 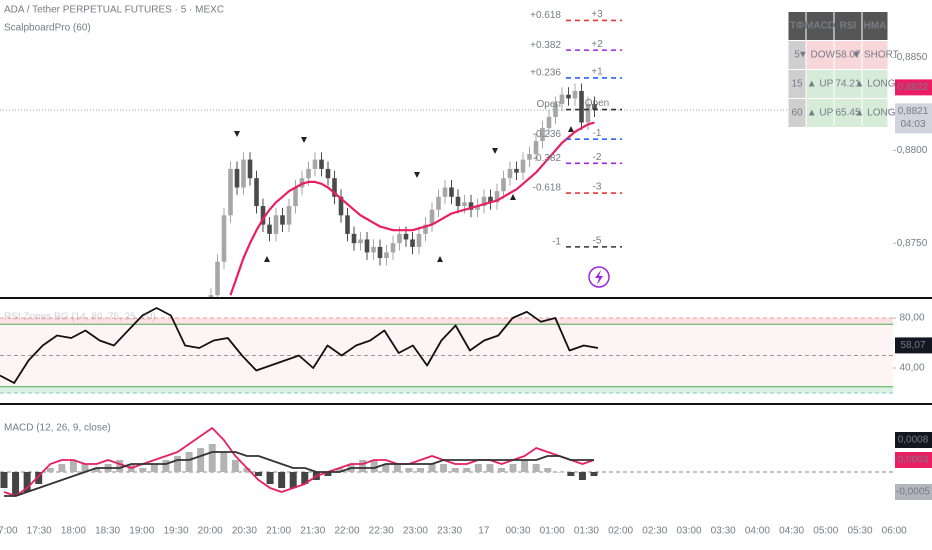 What do you see at coordinates (820, 55) in the screenshot?
I see `table-cell-text: ▼ DOWN` at bounding box center [820, 55].